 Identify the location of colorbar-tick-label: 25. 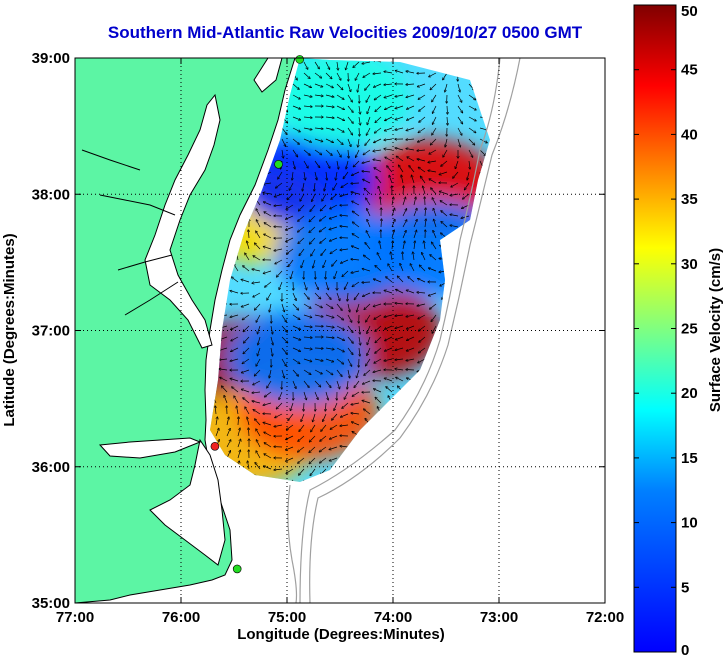
(689, 329).